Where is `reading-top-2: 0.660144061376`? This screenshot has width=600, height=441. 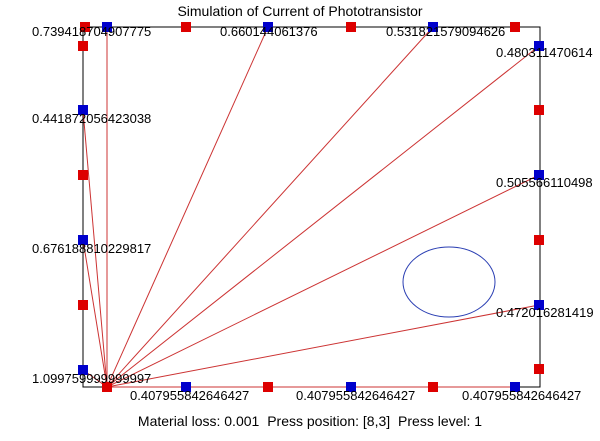 reading-top-2: 0.660144061376 is located at coordinates (269, 31).